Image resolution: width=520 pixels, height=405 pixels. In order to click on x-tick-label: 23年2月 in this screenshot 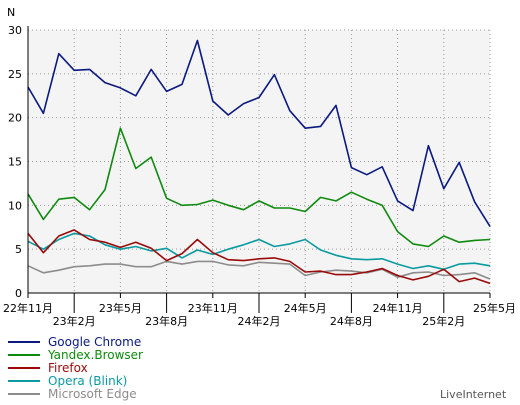, I will do `click(74, 321)`.